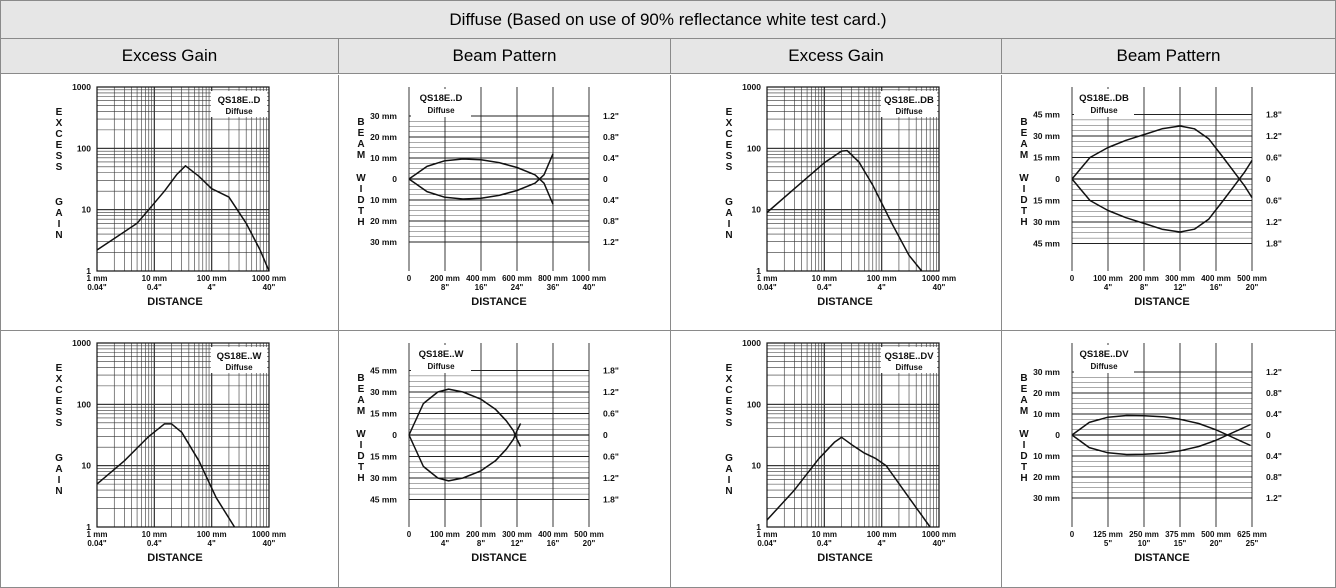 This screenshot has width=1336, height=588. What do you see at coordinates (361, 178) in the screenshot?
I see `y-axis-label: W` at bounding box center [361, 178].